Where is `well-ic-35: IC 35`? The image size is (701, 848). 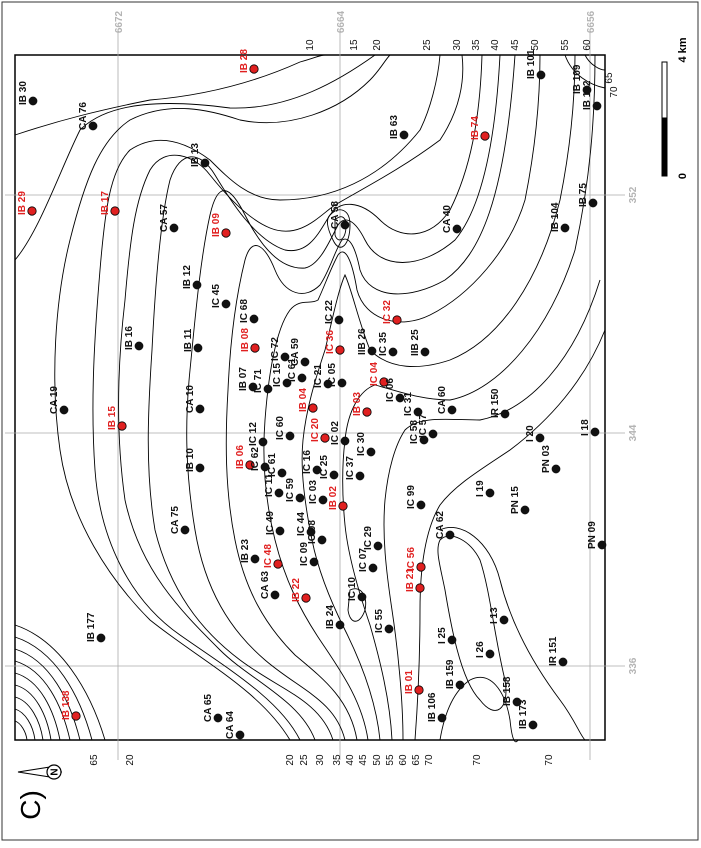
well-ic-35: IC 35 is located at coordinates (388, 344).